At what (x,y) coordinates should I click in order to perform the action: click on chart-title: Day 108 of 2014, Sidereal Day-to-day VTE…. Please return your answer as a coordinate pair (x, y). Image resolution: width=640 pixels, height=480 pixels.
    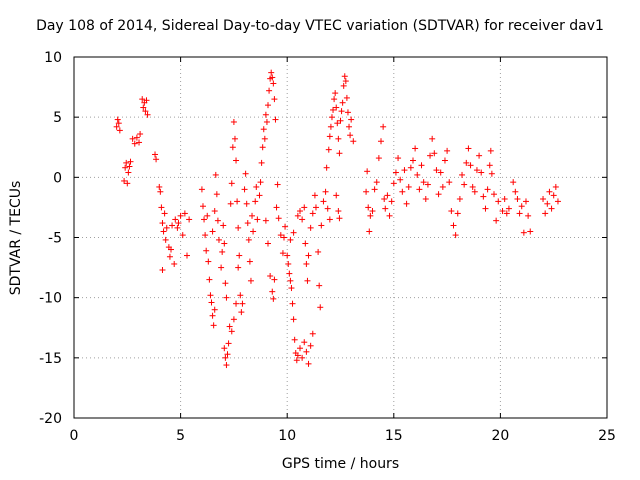
    Looking at the image, I should click on (320, 26).